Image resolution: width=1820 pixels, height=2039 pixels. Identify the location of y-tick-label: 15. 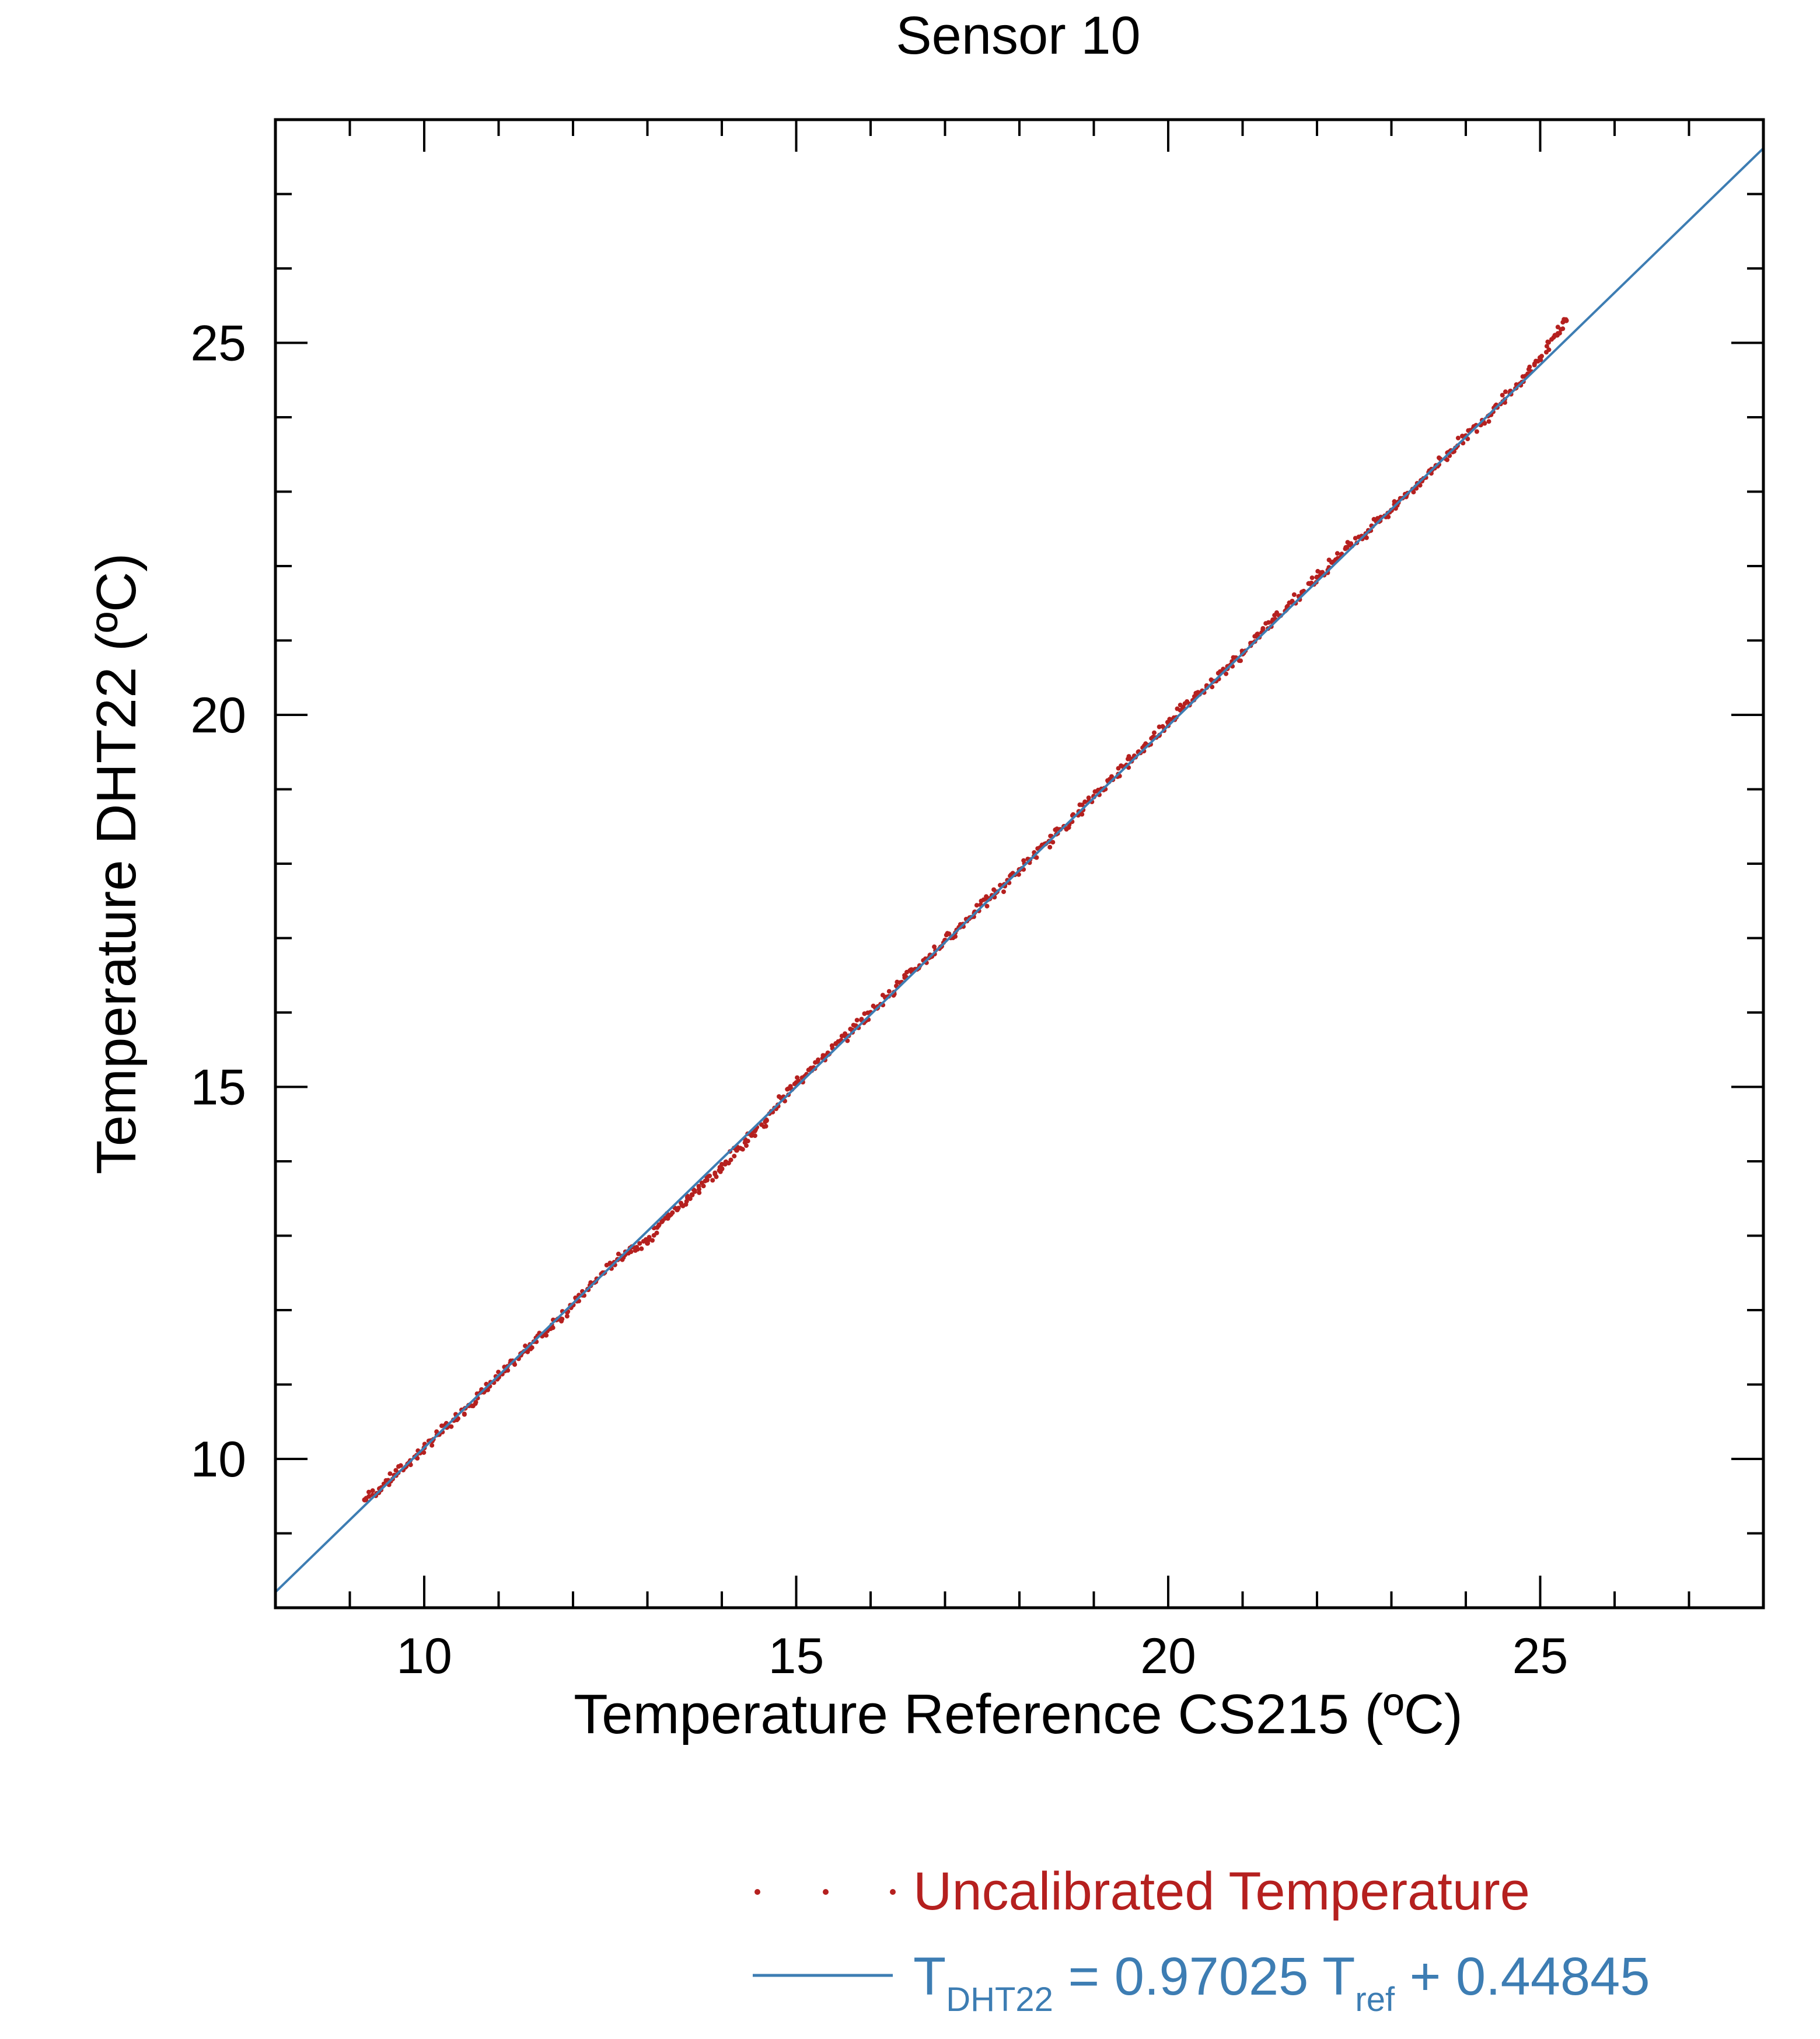
(218, 1088).